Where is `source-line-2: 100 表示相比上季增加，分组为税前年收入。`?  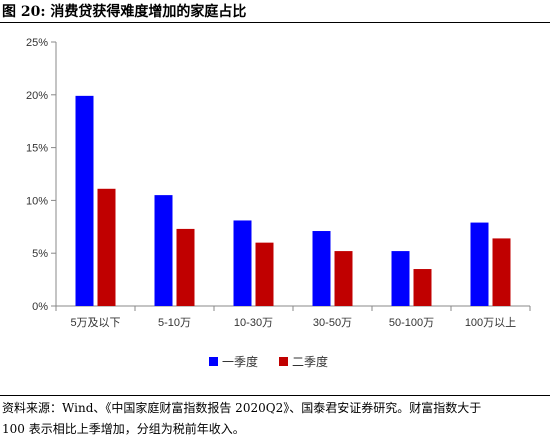
source-line-2: 100 表示相比上季增加，分组为税前年收入。 is located at coordinates (123, 429).